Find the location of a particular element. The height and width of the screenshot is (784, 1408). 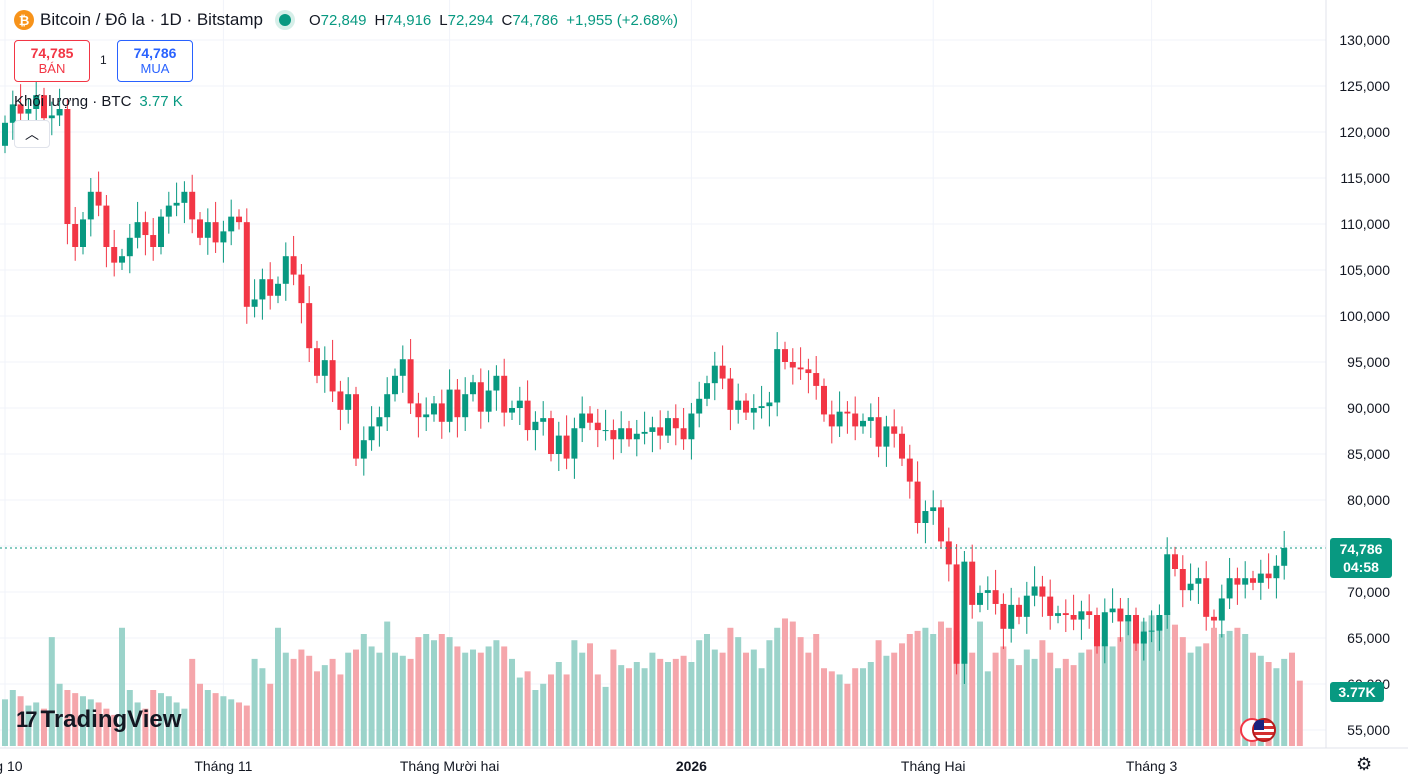

open-label: O is located at coordinates (314, 20).